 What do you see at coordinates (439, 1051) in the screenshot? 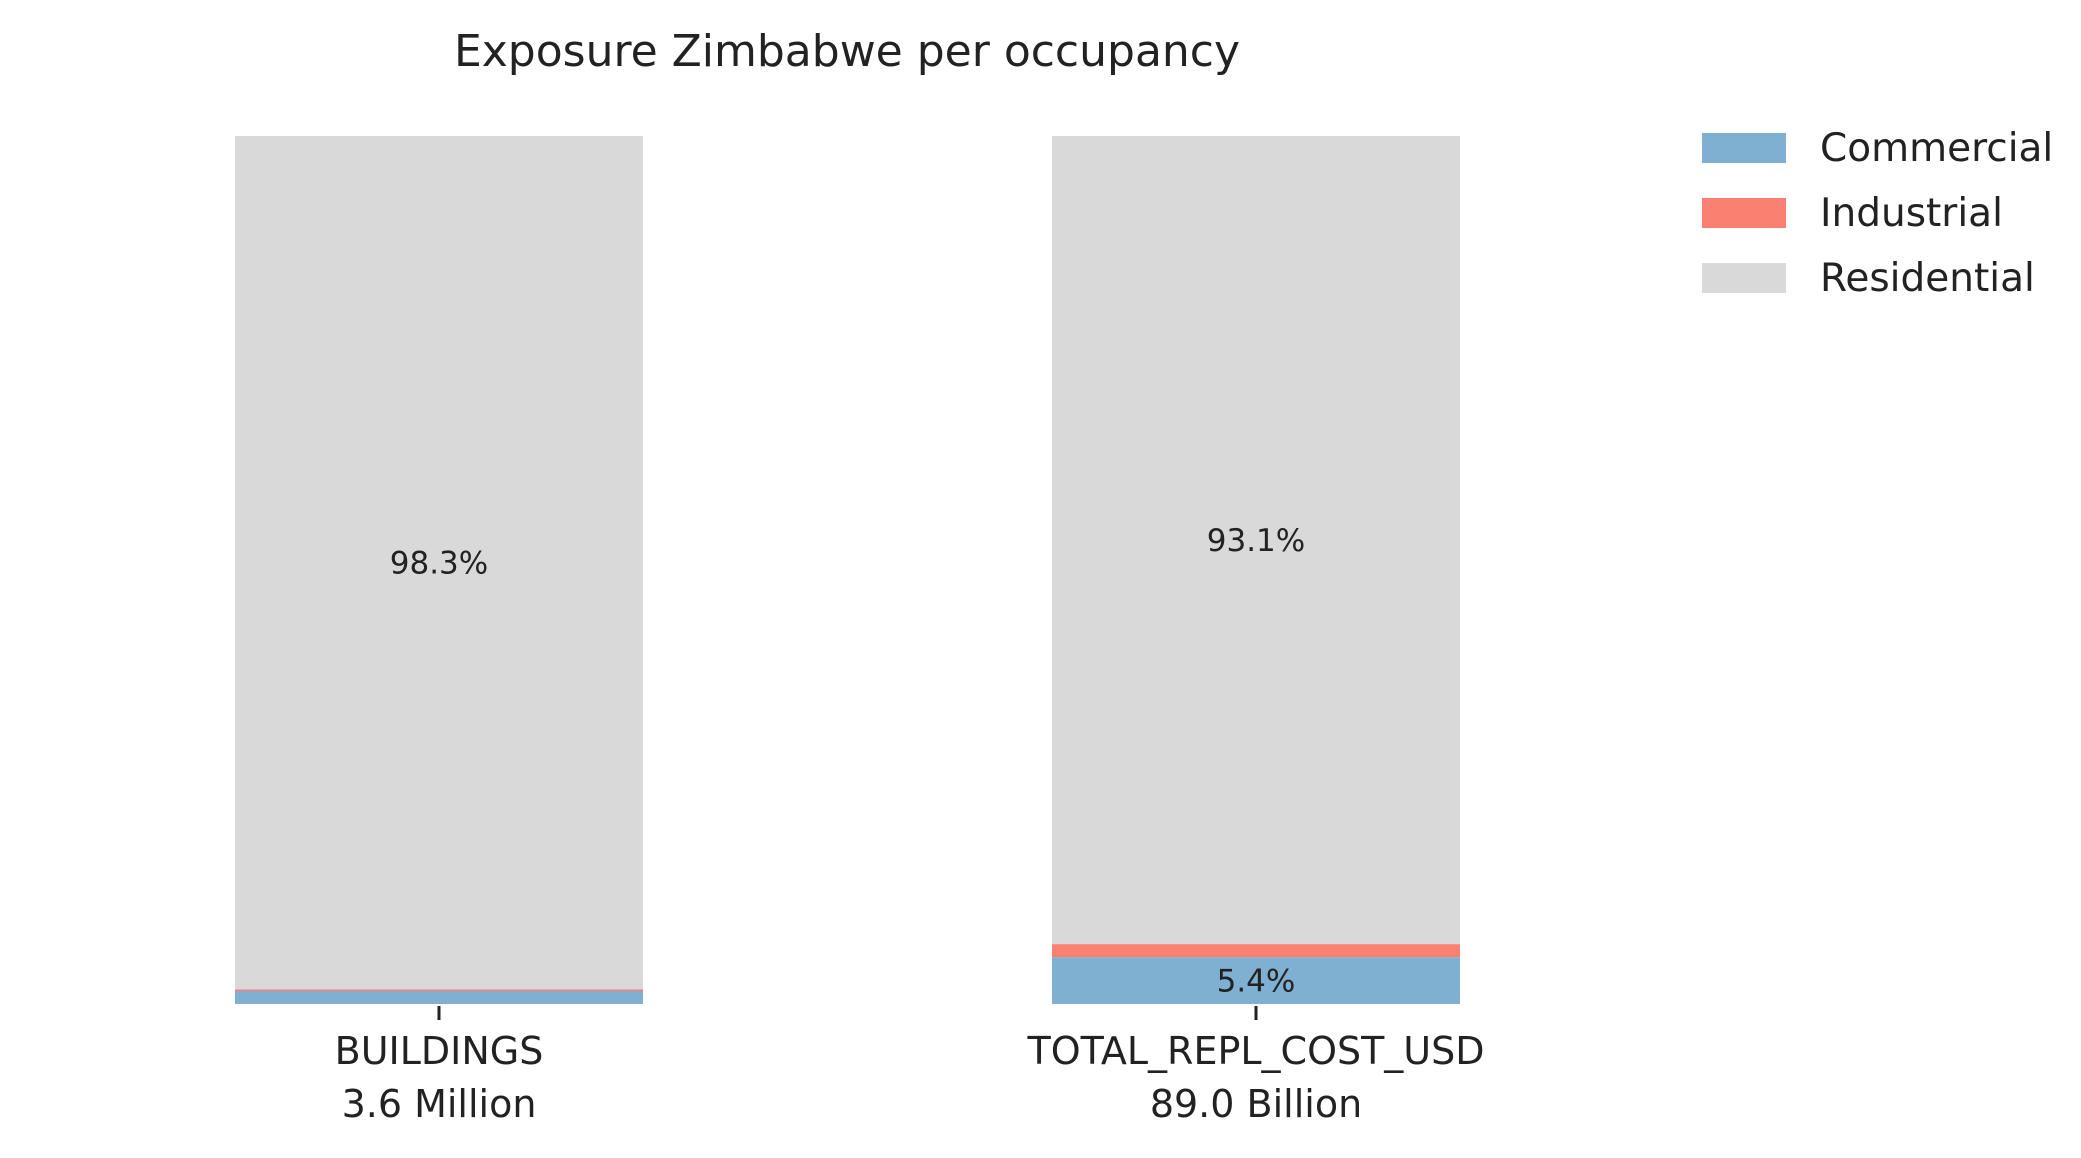
I see `x-tick-label: BUILDINGS` at bounding box center [439, 1051].